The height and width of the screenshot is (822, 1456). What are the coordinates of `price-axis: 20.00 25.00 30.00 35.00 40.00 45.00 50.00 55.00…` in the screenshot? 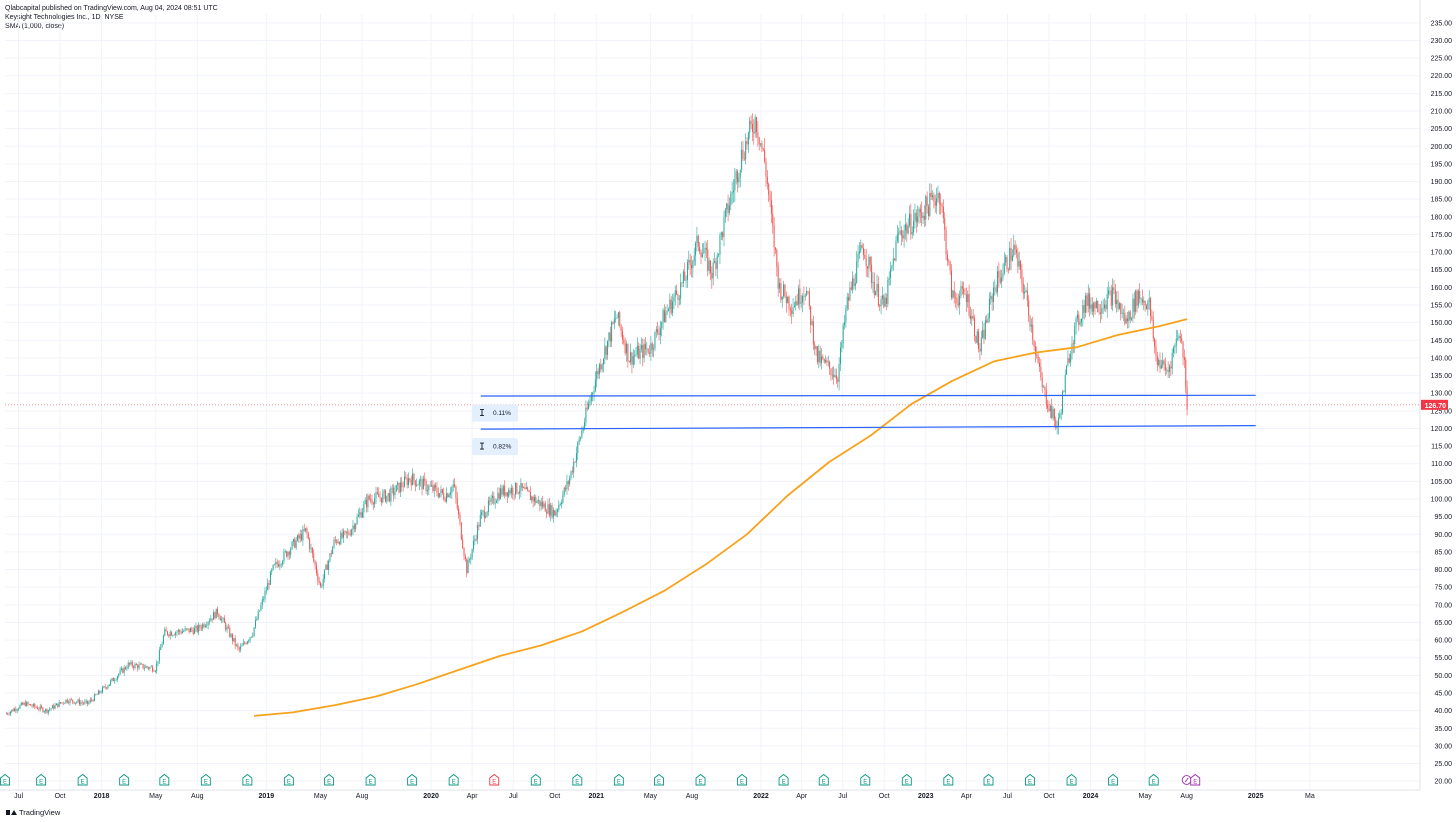 It's located at (1436, 395).